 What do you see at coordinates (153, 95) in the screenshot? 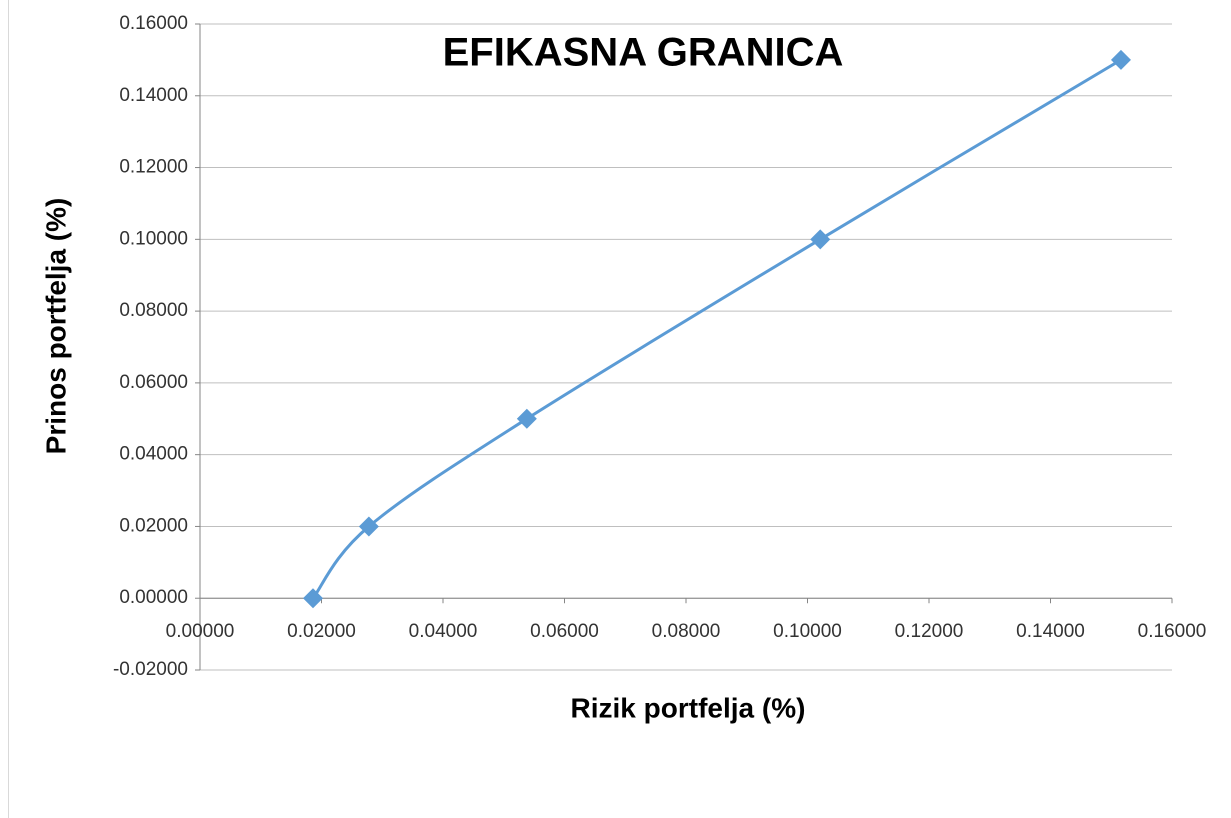
I see `y-tick-label: 0.14000` at bounding box center [153, 95].